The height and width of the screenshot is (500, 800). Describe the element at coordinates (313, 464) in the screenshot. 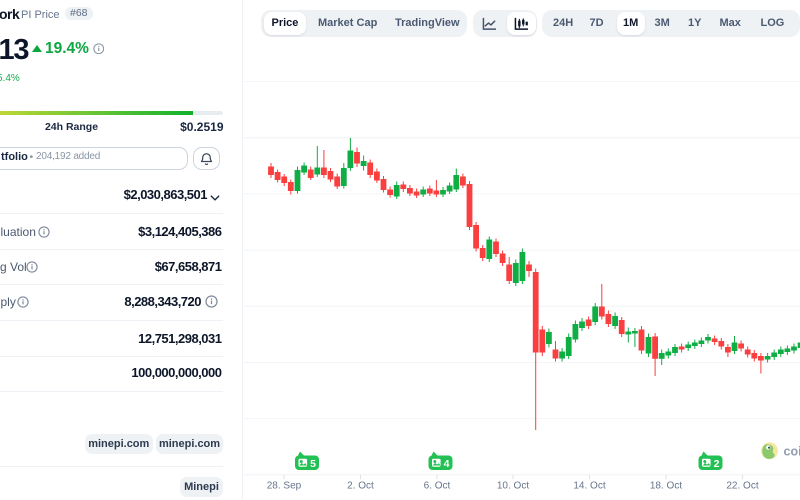

I see `svg-text: 5` at that location.